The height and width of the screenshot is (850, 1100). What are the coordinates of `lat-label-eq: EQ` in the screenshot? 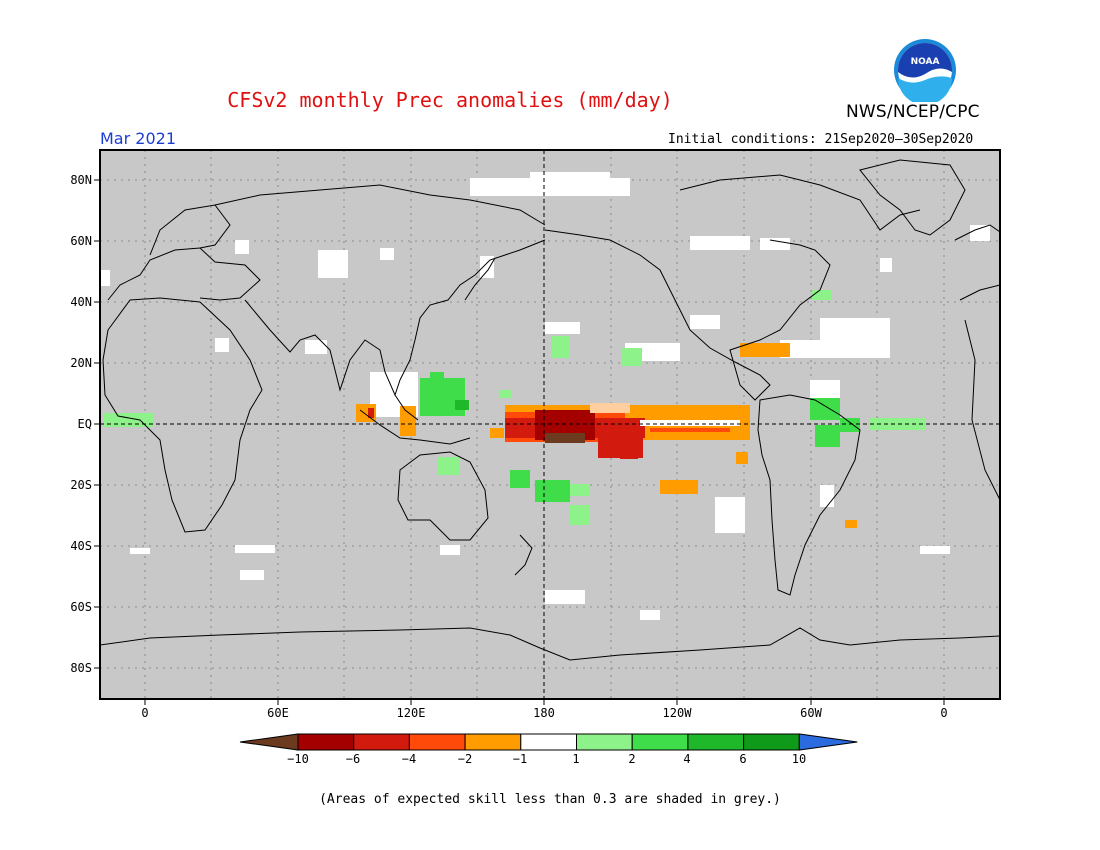 It's located at (84, 424).